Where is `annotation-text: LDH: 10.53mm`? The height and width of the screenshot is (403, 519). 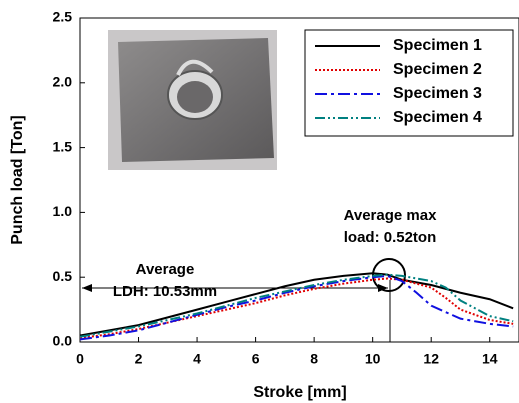 annotation-text: LDH: 10.53mm is located at coordinates (165, 291).